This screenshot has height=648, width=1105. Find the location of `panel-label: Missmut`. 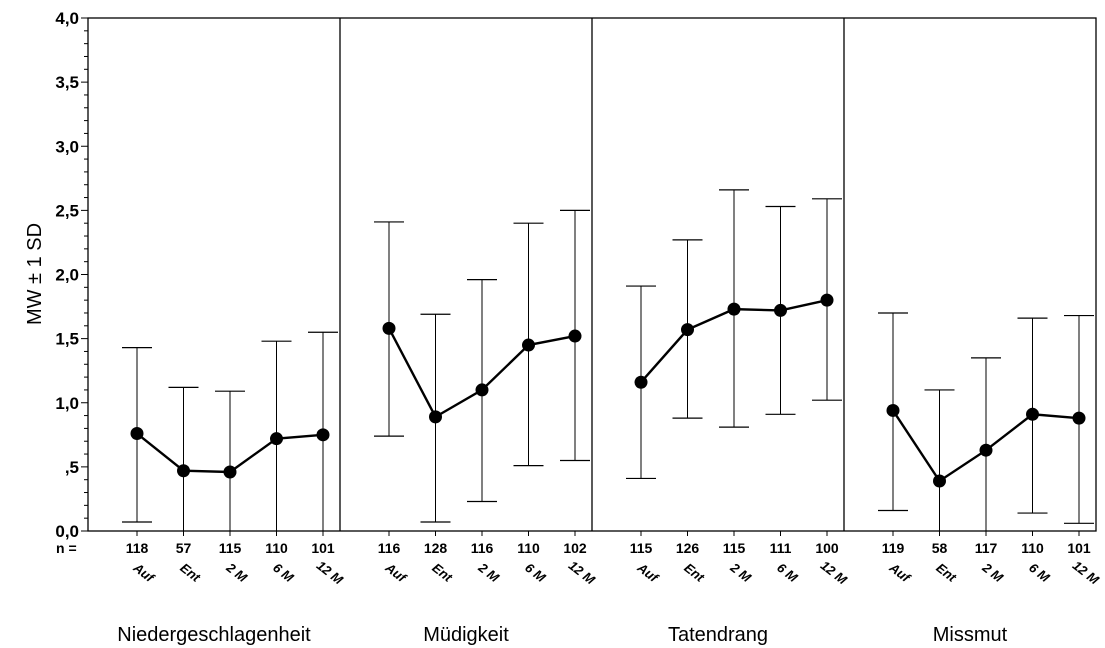

panel-label: Missmut is located at coordinates (970, 635).